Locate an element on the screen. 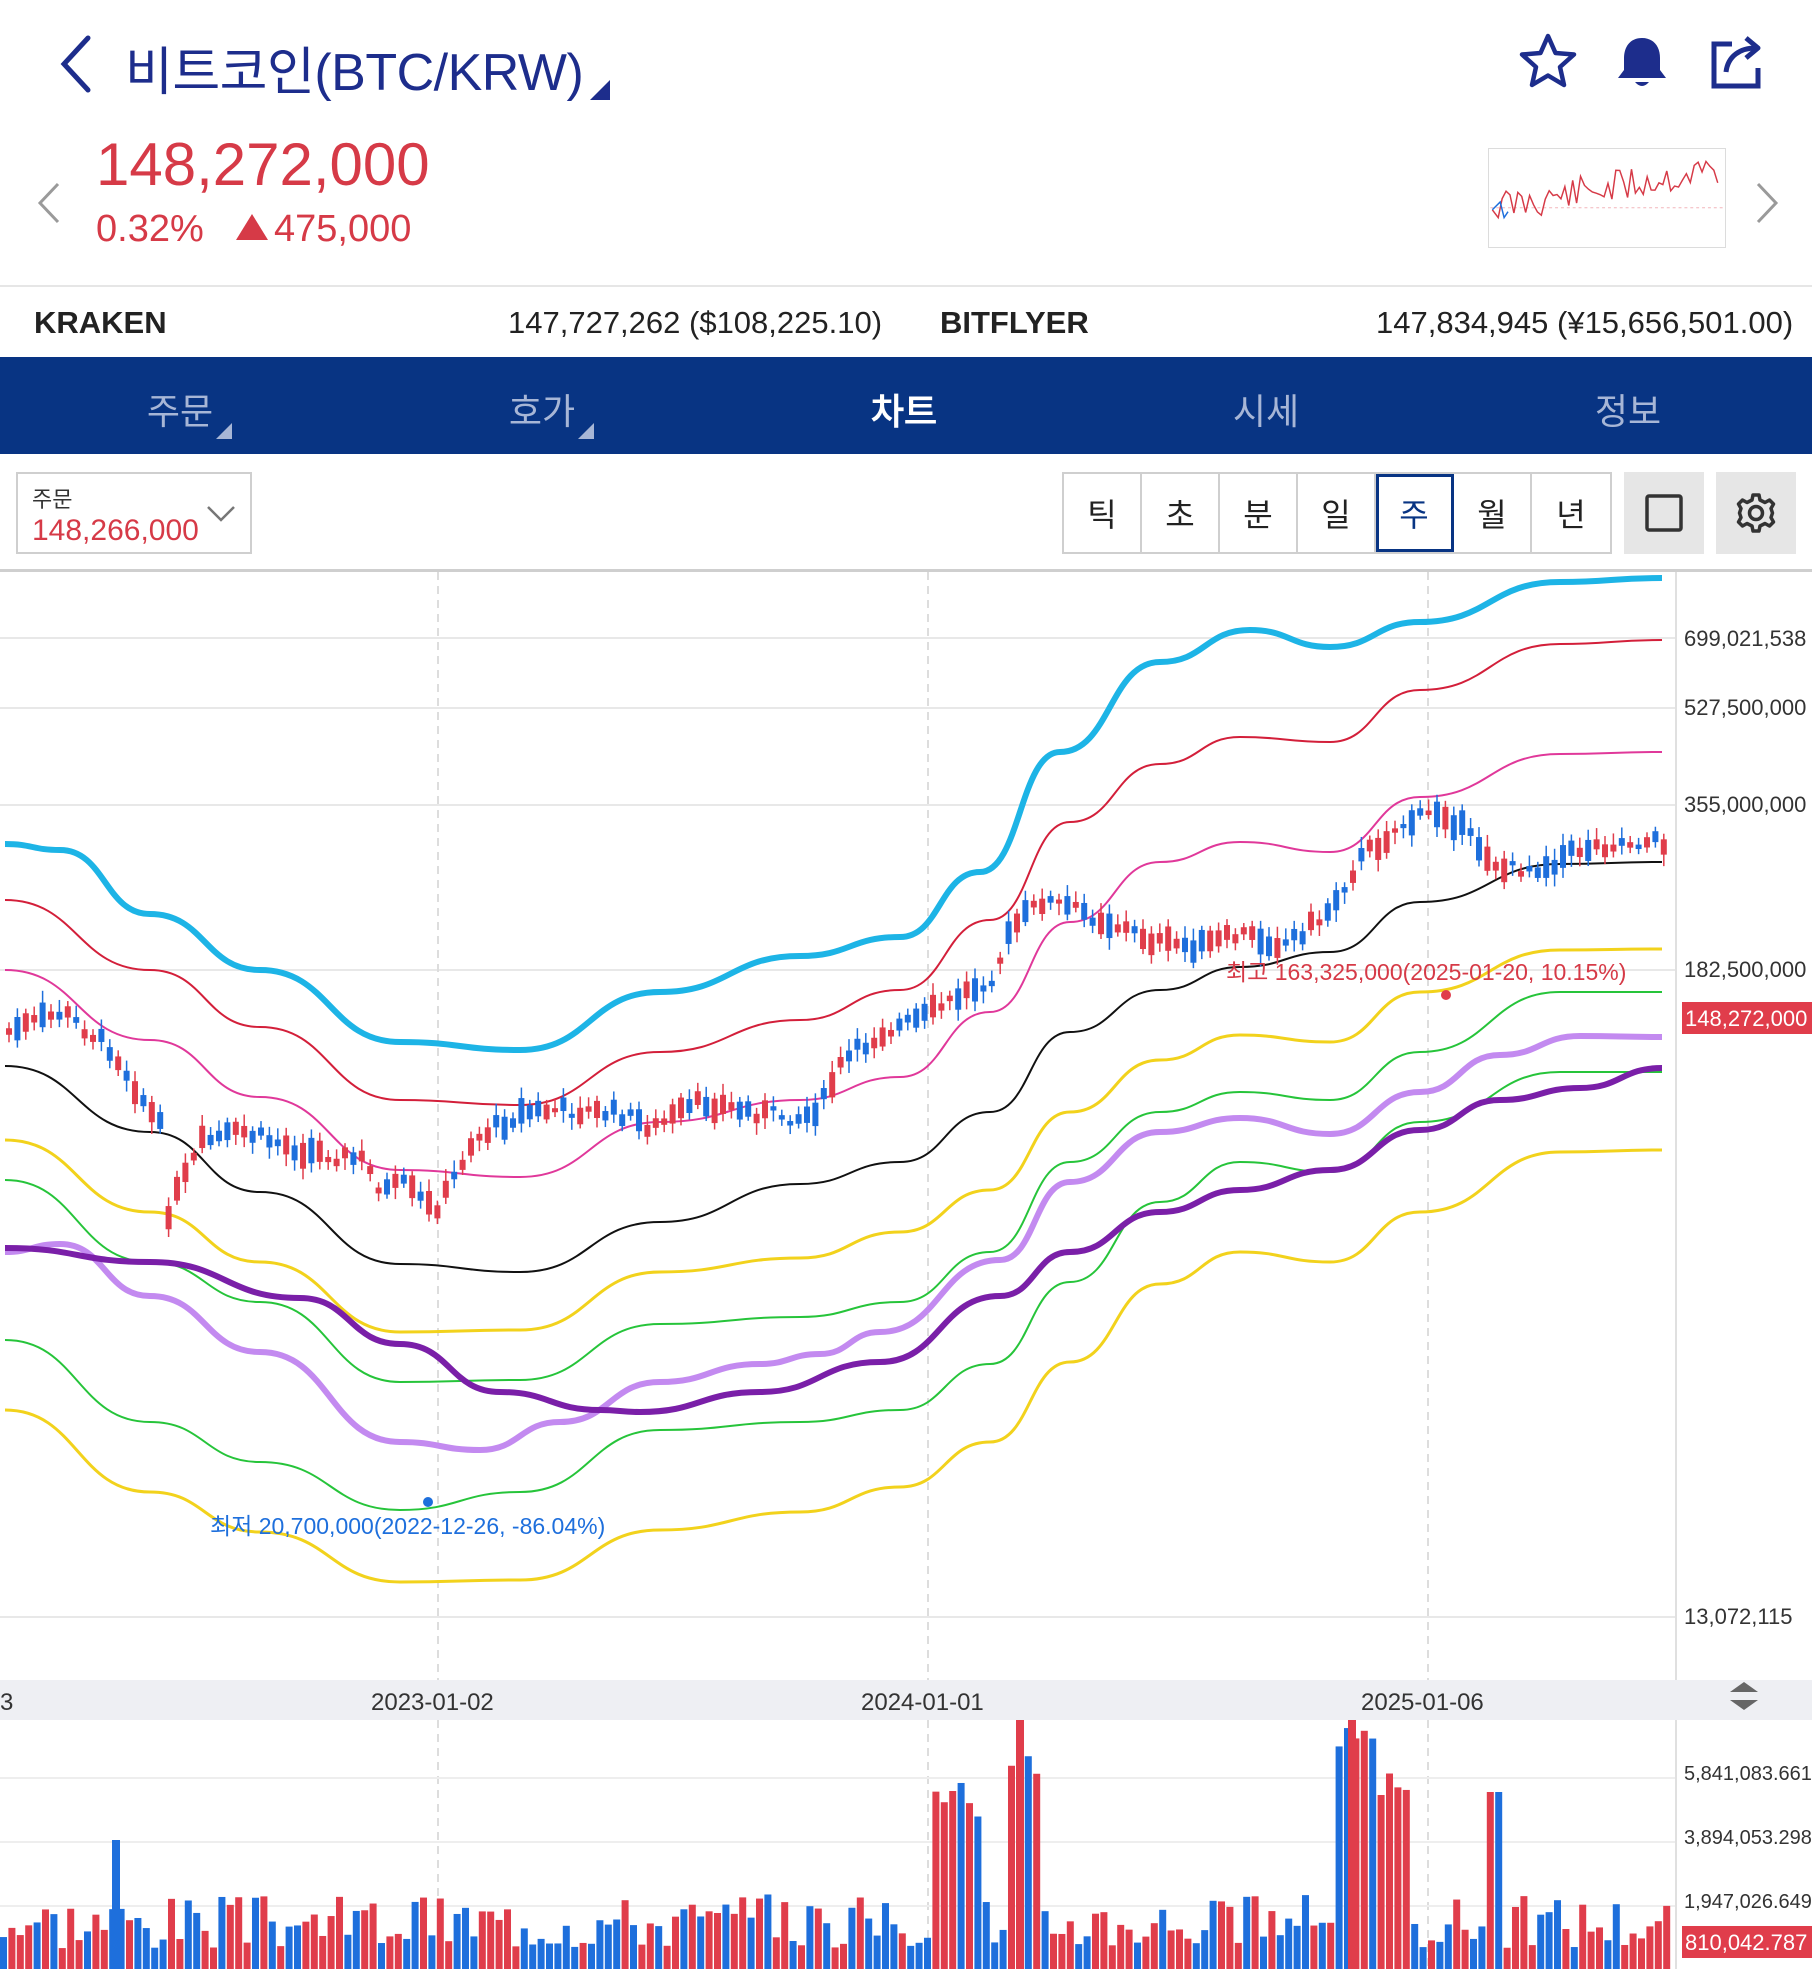 The height and width of the screenshot is (1969, 1812). fullscreen-button is located at coordinates (1664, 513).